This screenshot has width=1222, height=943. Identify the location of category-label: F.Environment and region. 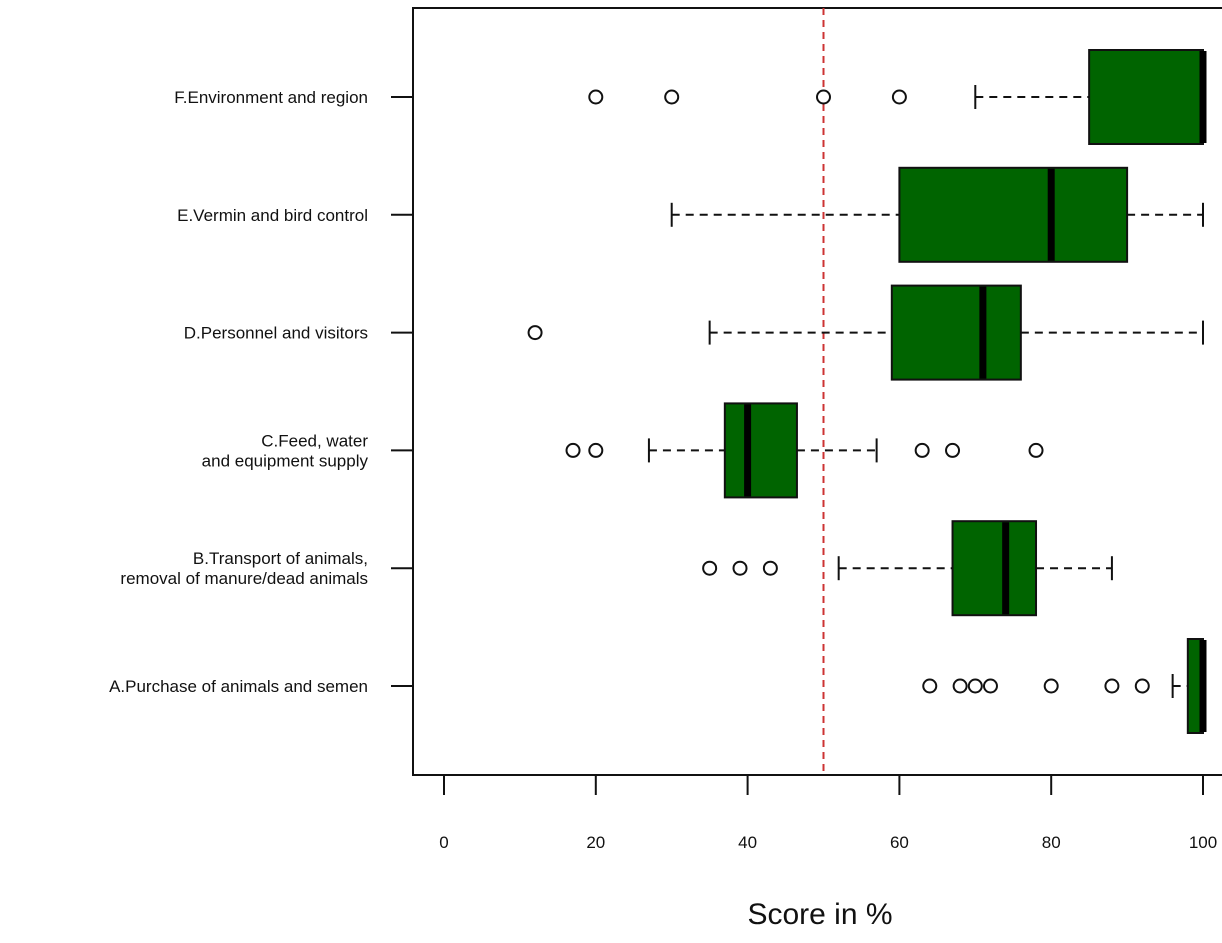
(271, 97).